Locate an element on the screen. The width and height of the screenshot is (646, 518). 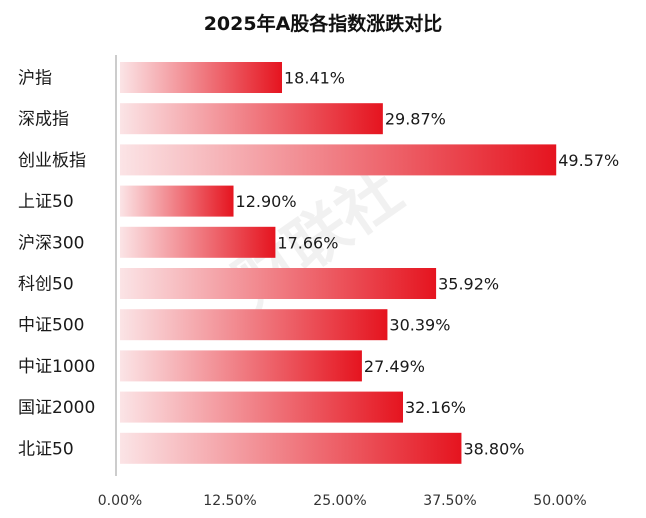
x-tick-label: 25.00% is located at coordinates (339, 501).